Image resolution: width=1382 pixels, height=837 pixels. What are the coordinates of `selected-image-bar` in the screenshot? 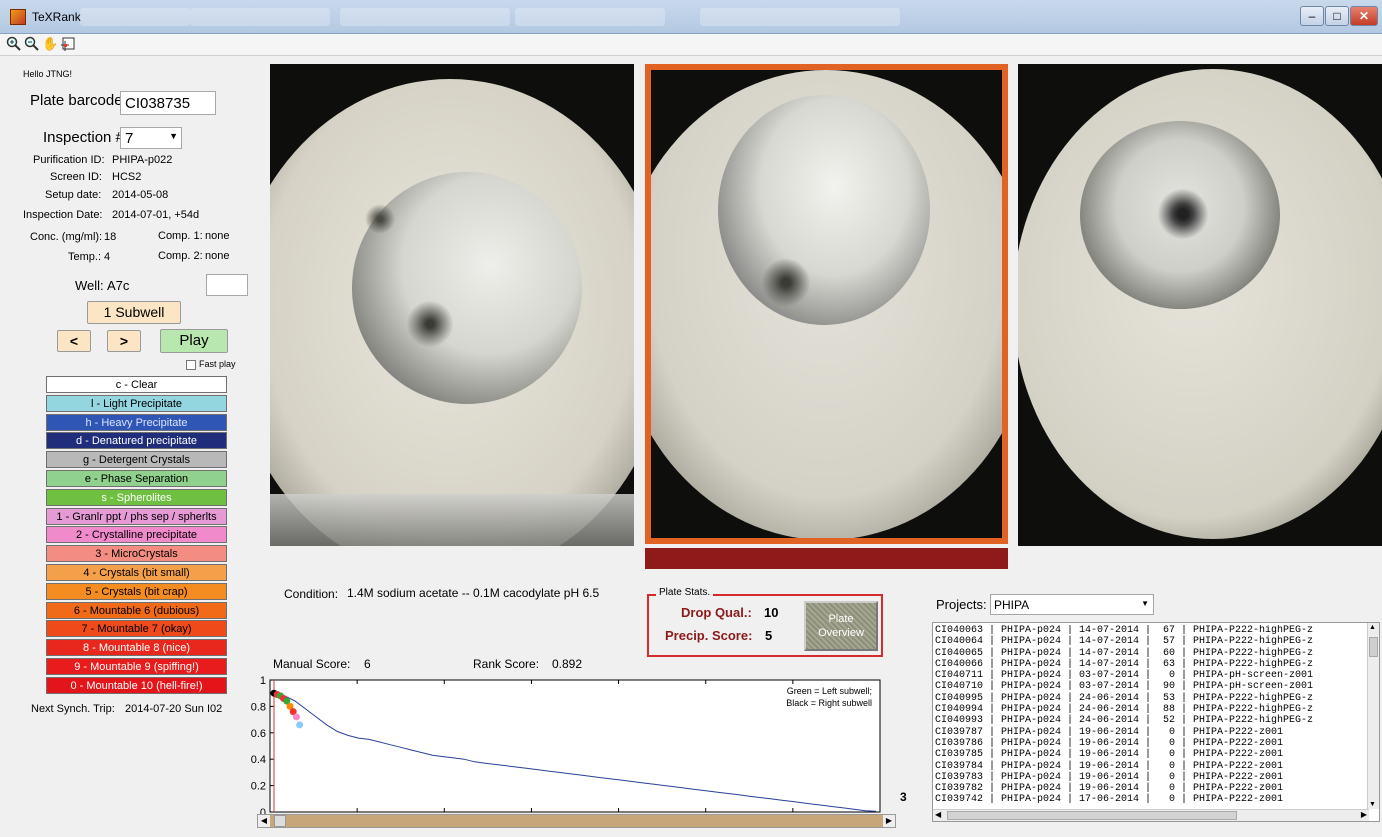 It's located at (826, 558).